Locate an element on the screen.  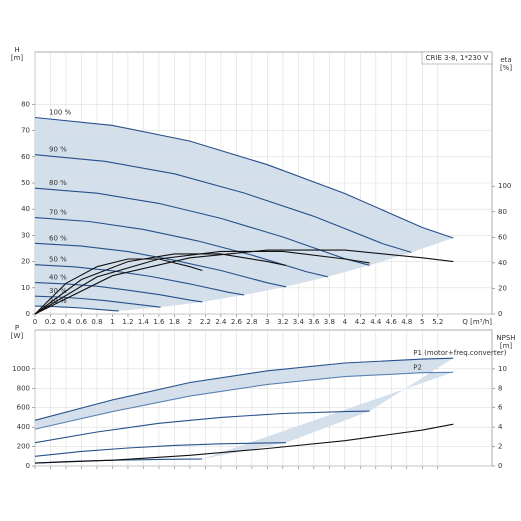
y-axis-label: P is located at coordinates (17, 328).